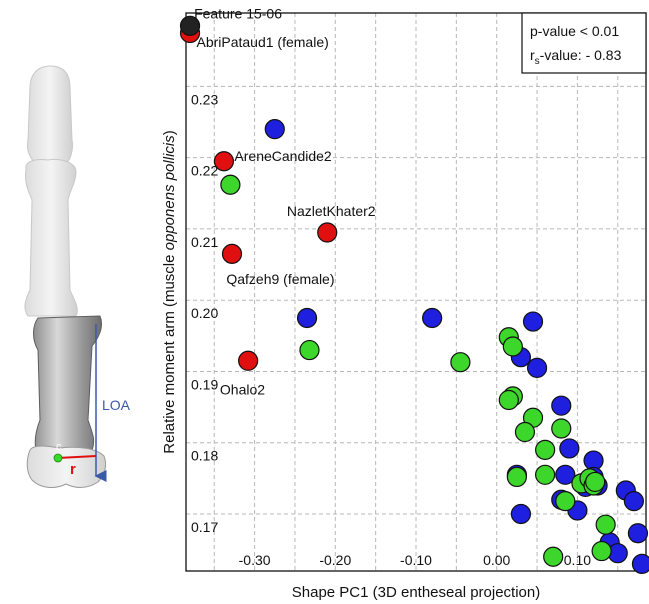 The width and height of the screenshot is (649, 604). I want to click on point-label: AbriPataud1 (female), so click(262, 42).